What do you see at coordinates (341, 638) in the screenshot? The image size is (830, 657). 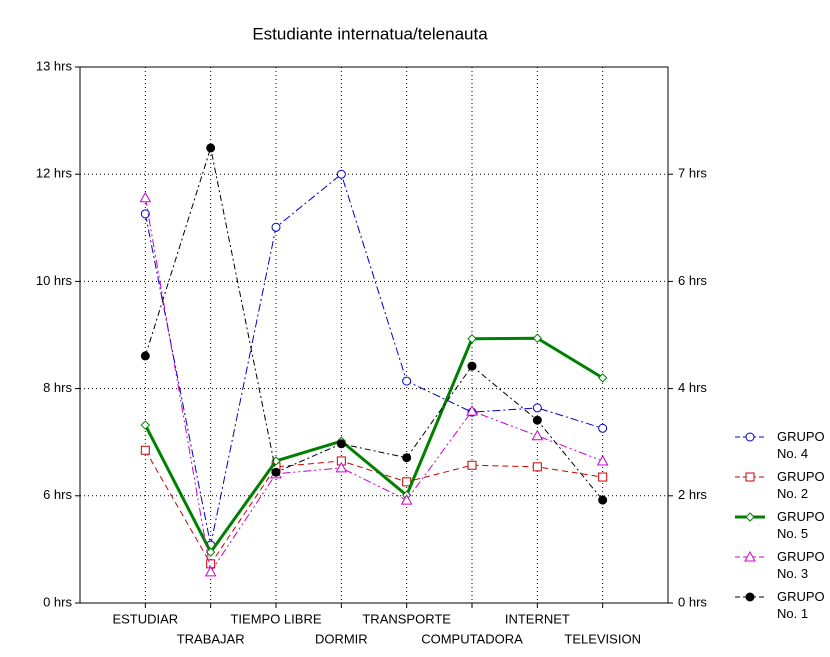 I see `x-tick-label: DORMIR` at bounding box center [341, 638].